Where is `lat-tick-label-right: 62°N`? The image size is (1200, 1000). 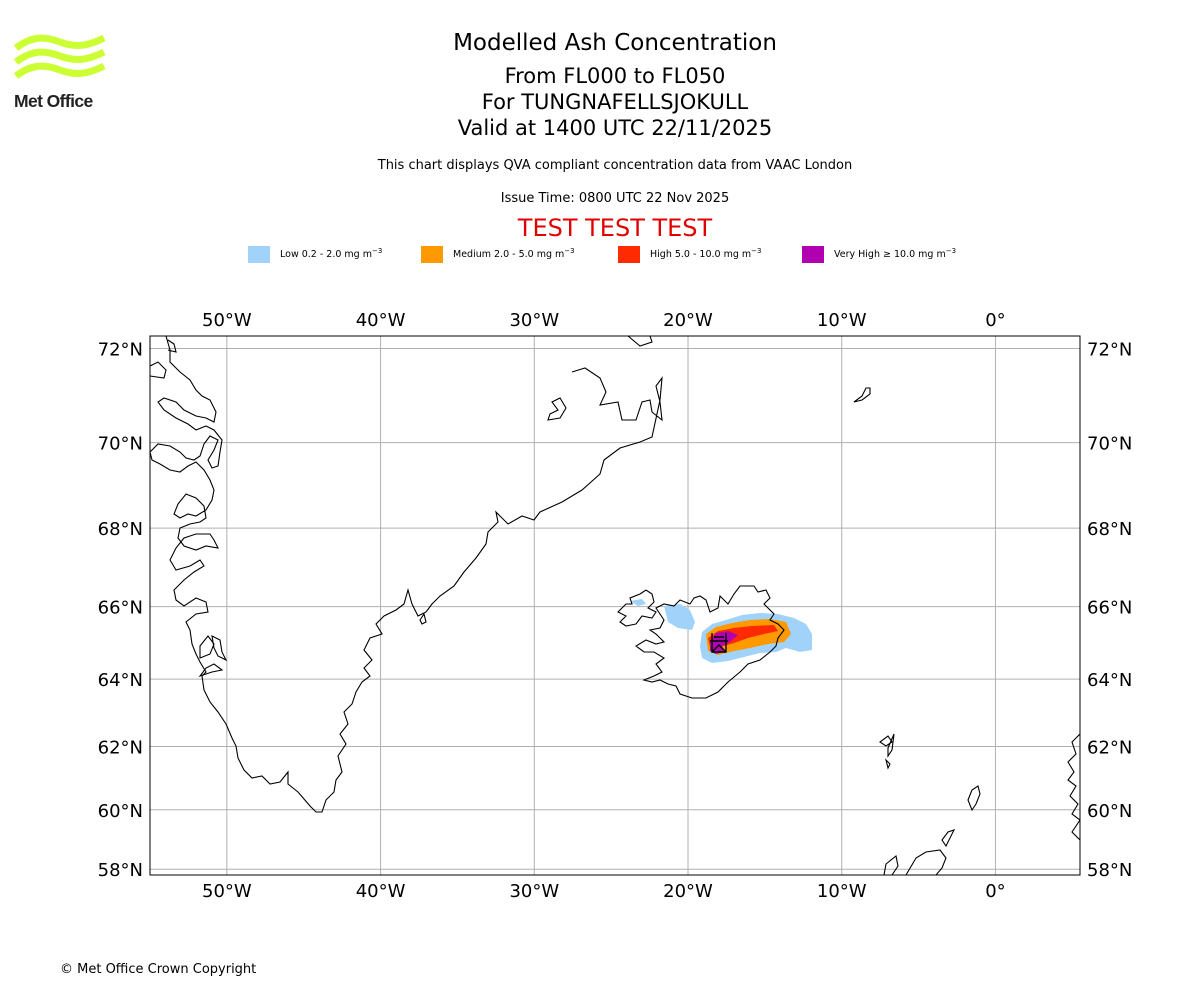
lat-tick-label-right: 62°N is located at coordinates (1109, 748).